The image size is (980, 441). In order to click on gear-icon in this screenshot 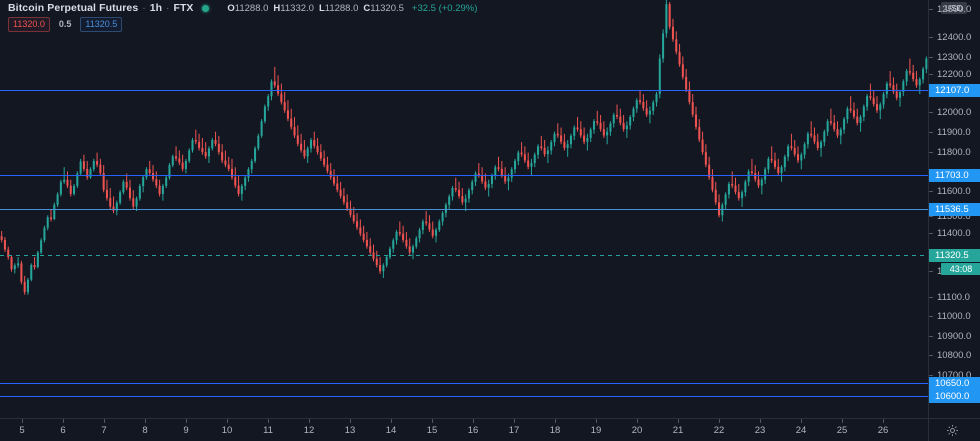, I will do `click(952, 430)`.